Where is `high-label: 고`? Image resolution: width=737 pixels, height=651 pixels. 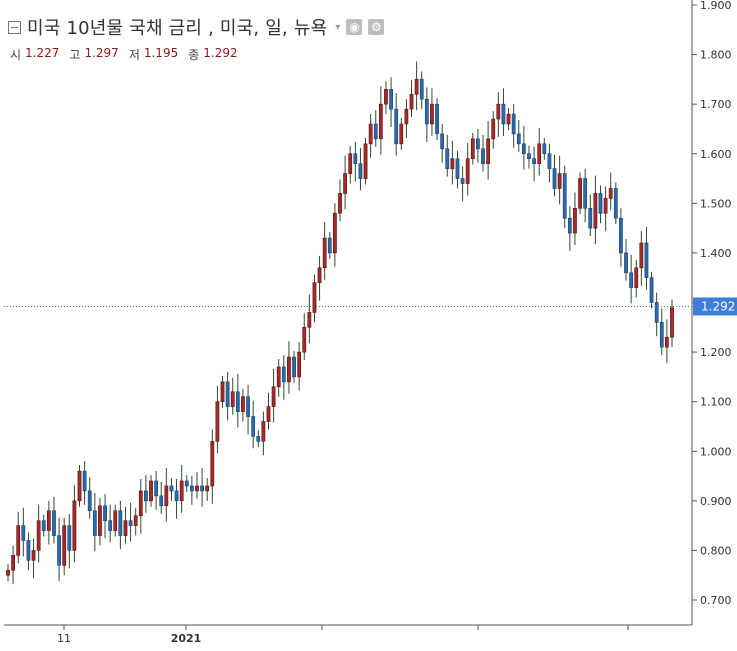 high-label: 고 is located at coordinates (75, 55).